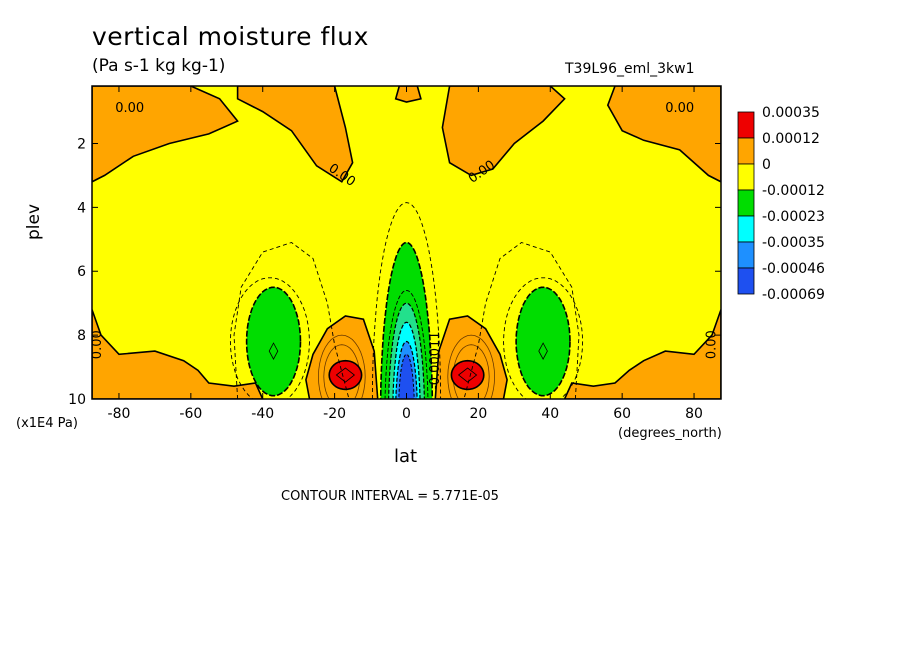  What do you see at coordinates (694, 414) in the screenshot?
I see `x-tick-label: 80` at bounding box center [694, 414].